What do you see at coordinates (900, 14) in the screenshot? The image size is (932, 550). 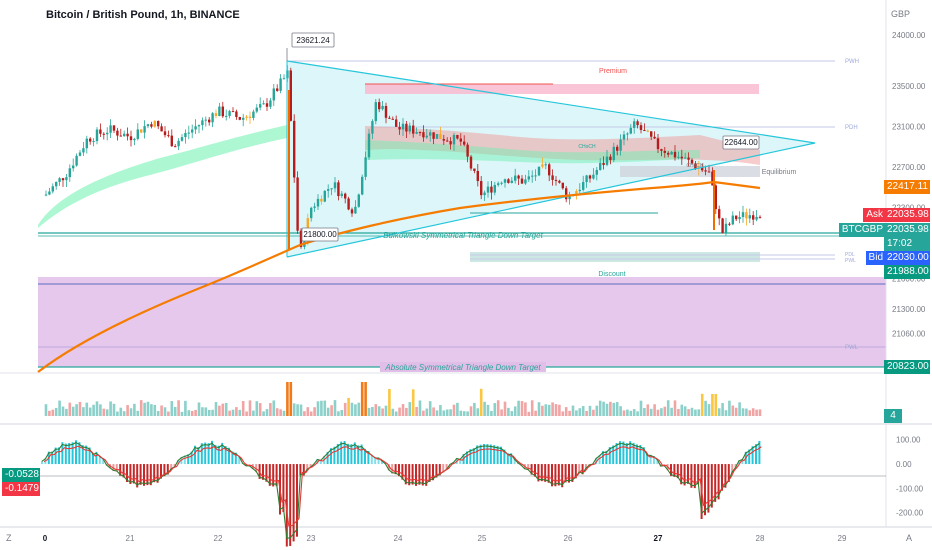 I see `currency-label: GBP` at bounding box center [900, 14].